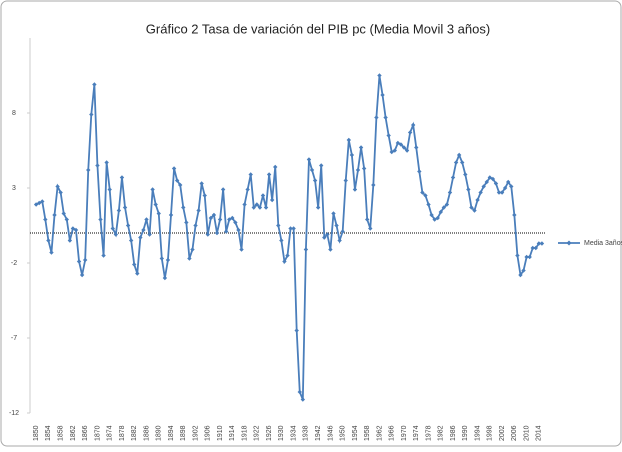  I want to click on x-tick-label: 1890, so click(159, 433).